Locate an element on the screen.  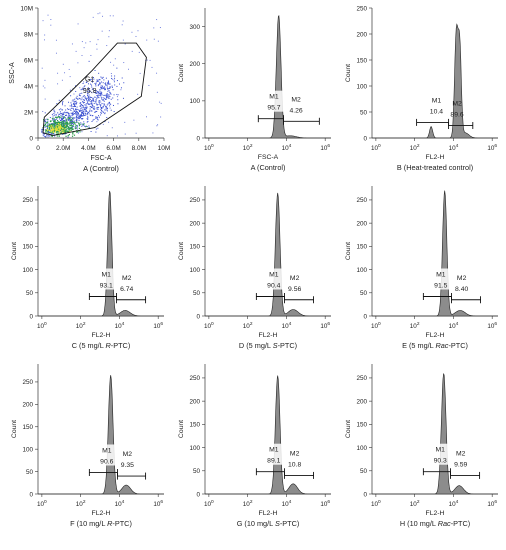
gate-g1-value: 95.8 is located at coordinates (90, 91).